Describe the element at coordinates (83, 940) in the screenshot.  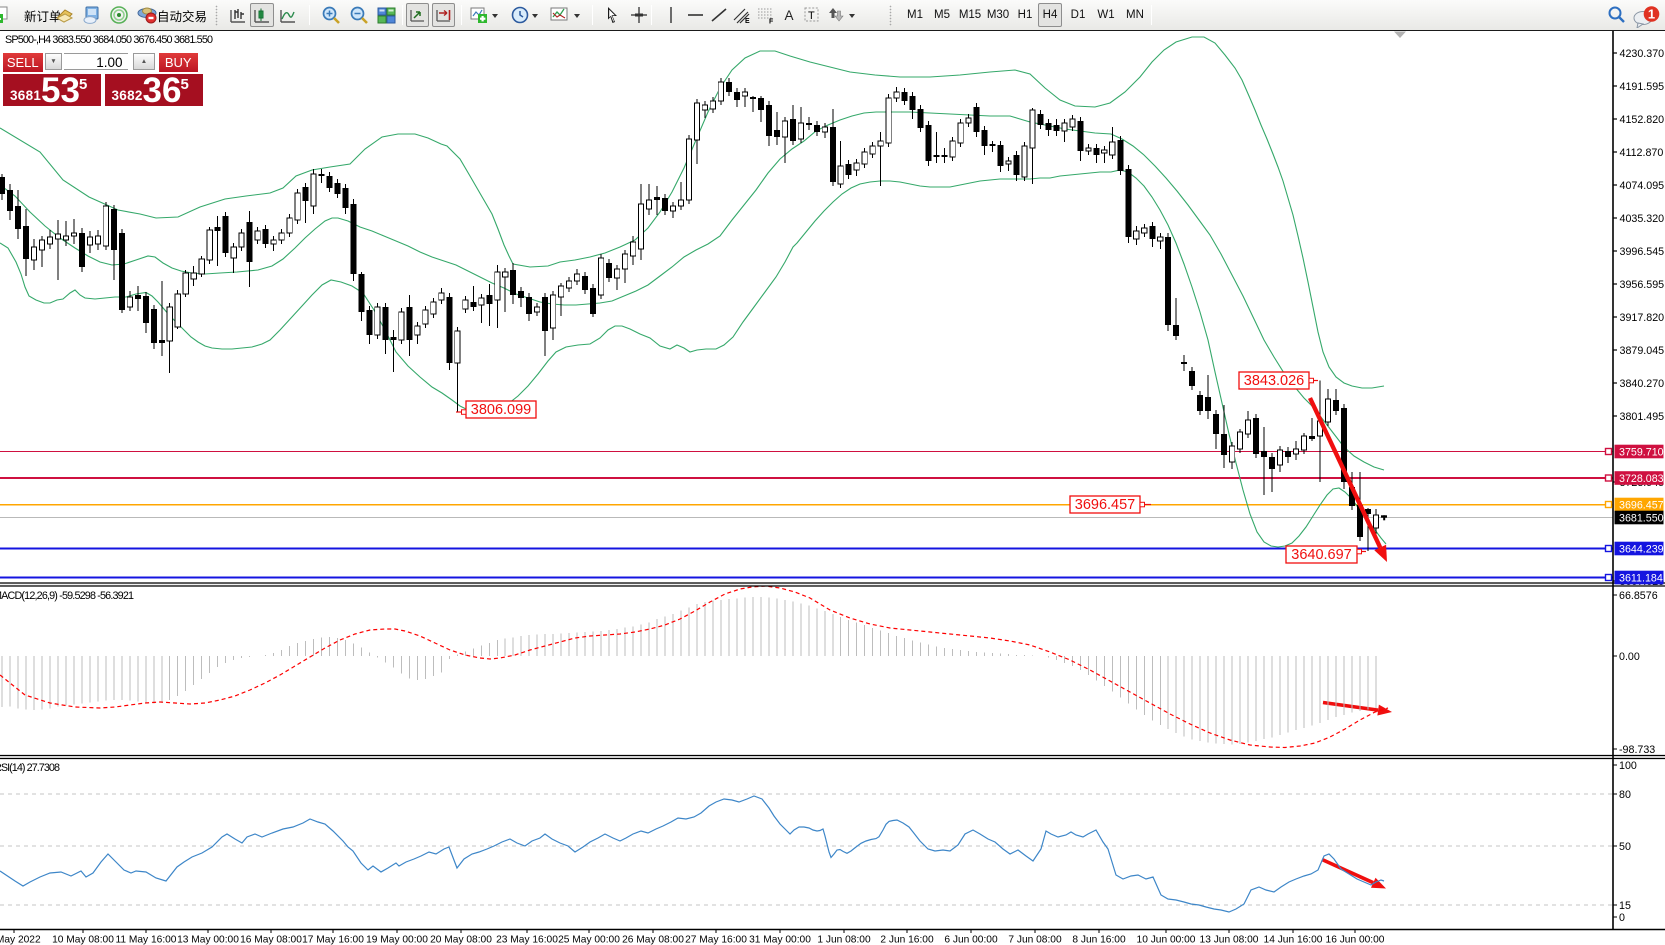
I see `svg-text: 10 May 08:00` at that location.